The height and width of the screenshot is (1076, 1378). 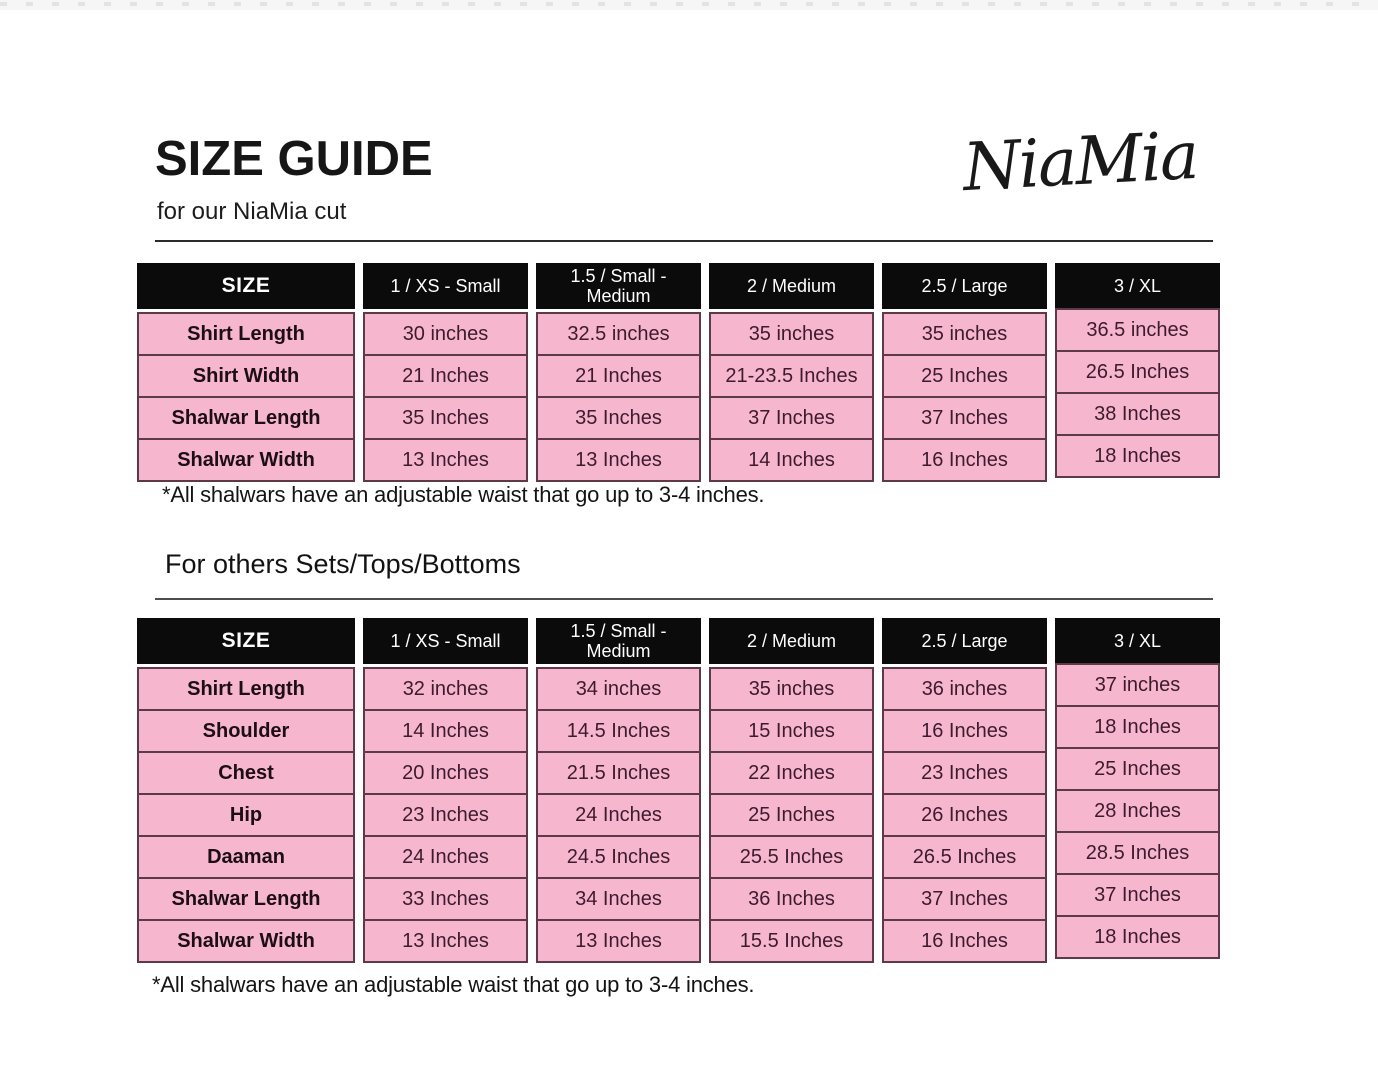 What do you see at coordinates (246, 772) in the screenshot?
I see `row-label: Chest` at bounding box center [246, 772].